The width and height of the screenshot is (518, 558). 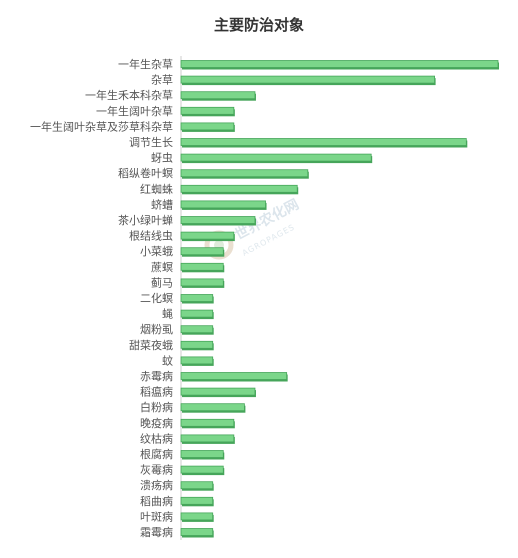 I want to click on category-label: 稻曲病, so click(x=156, y=501).